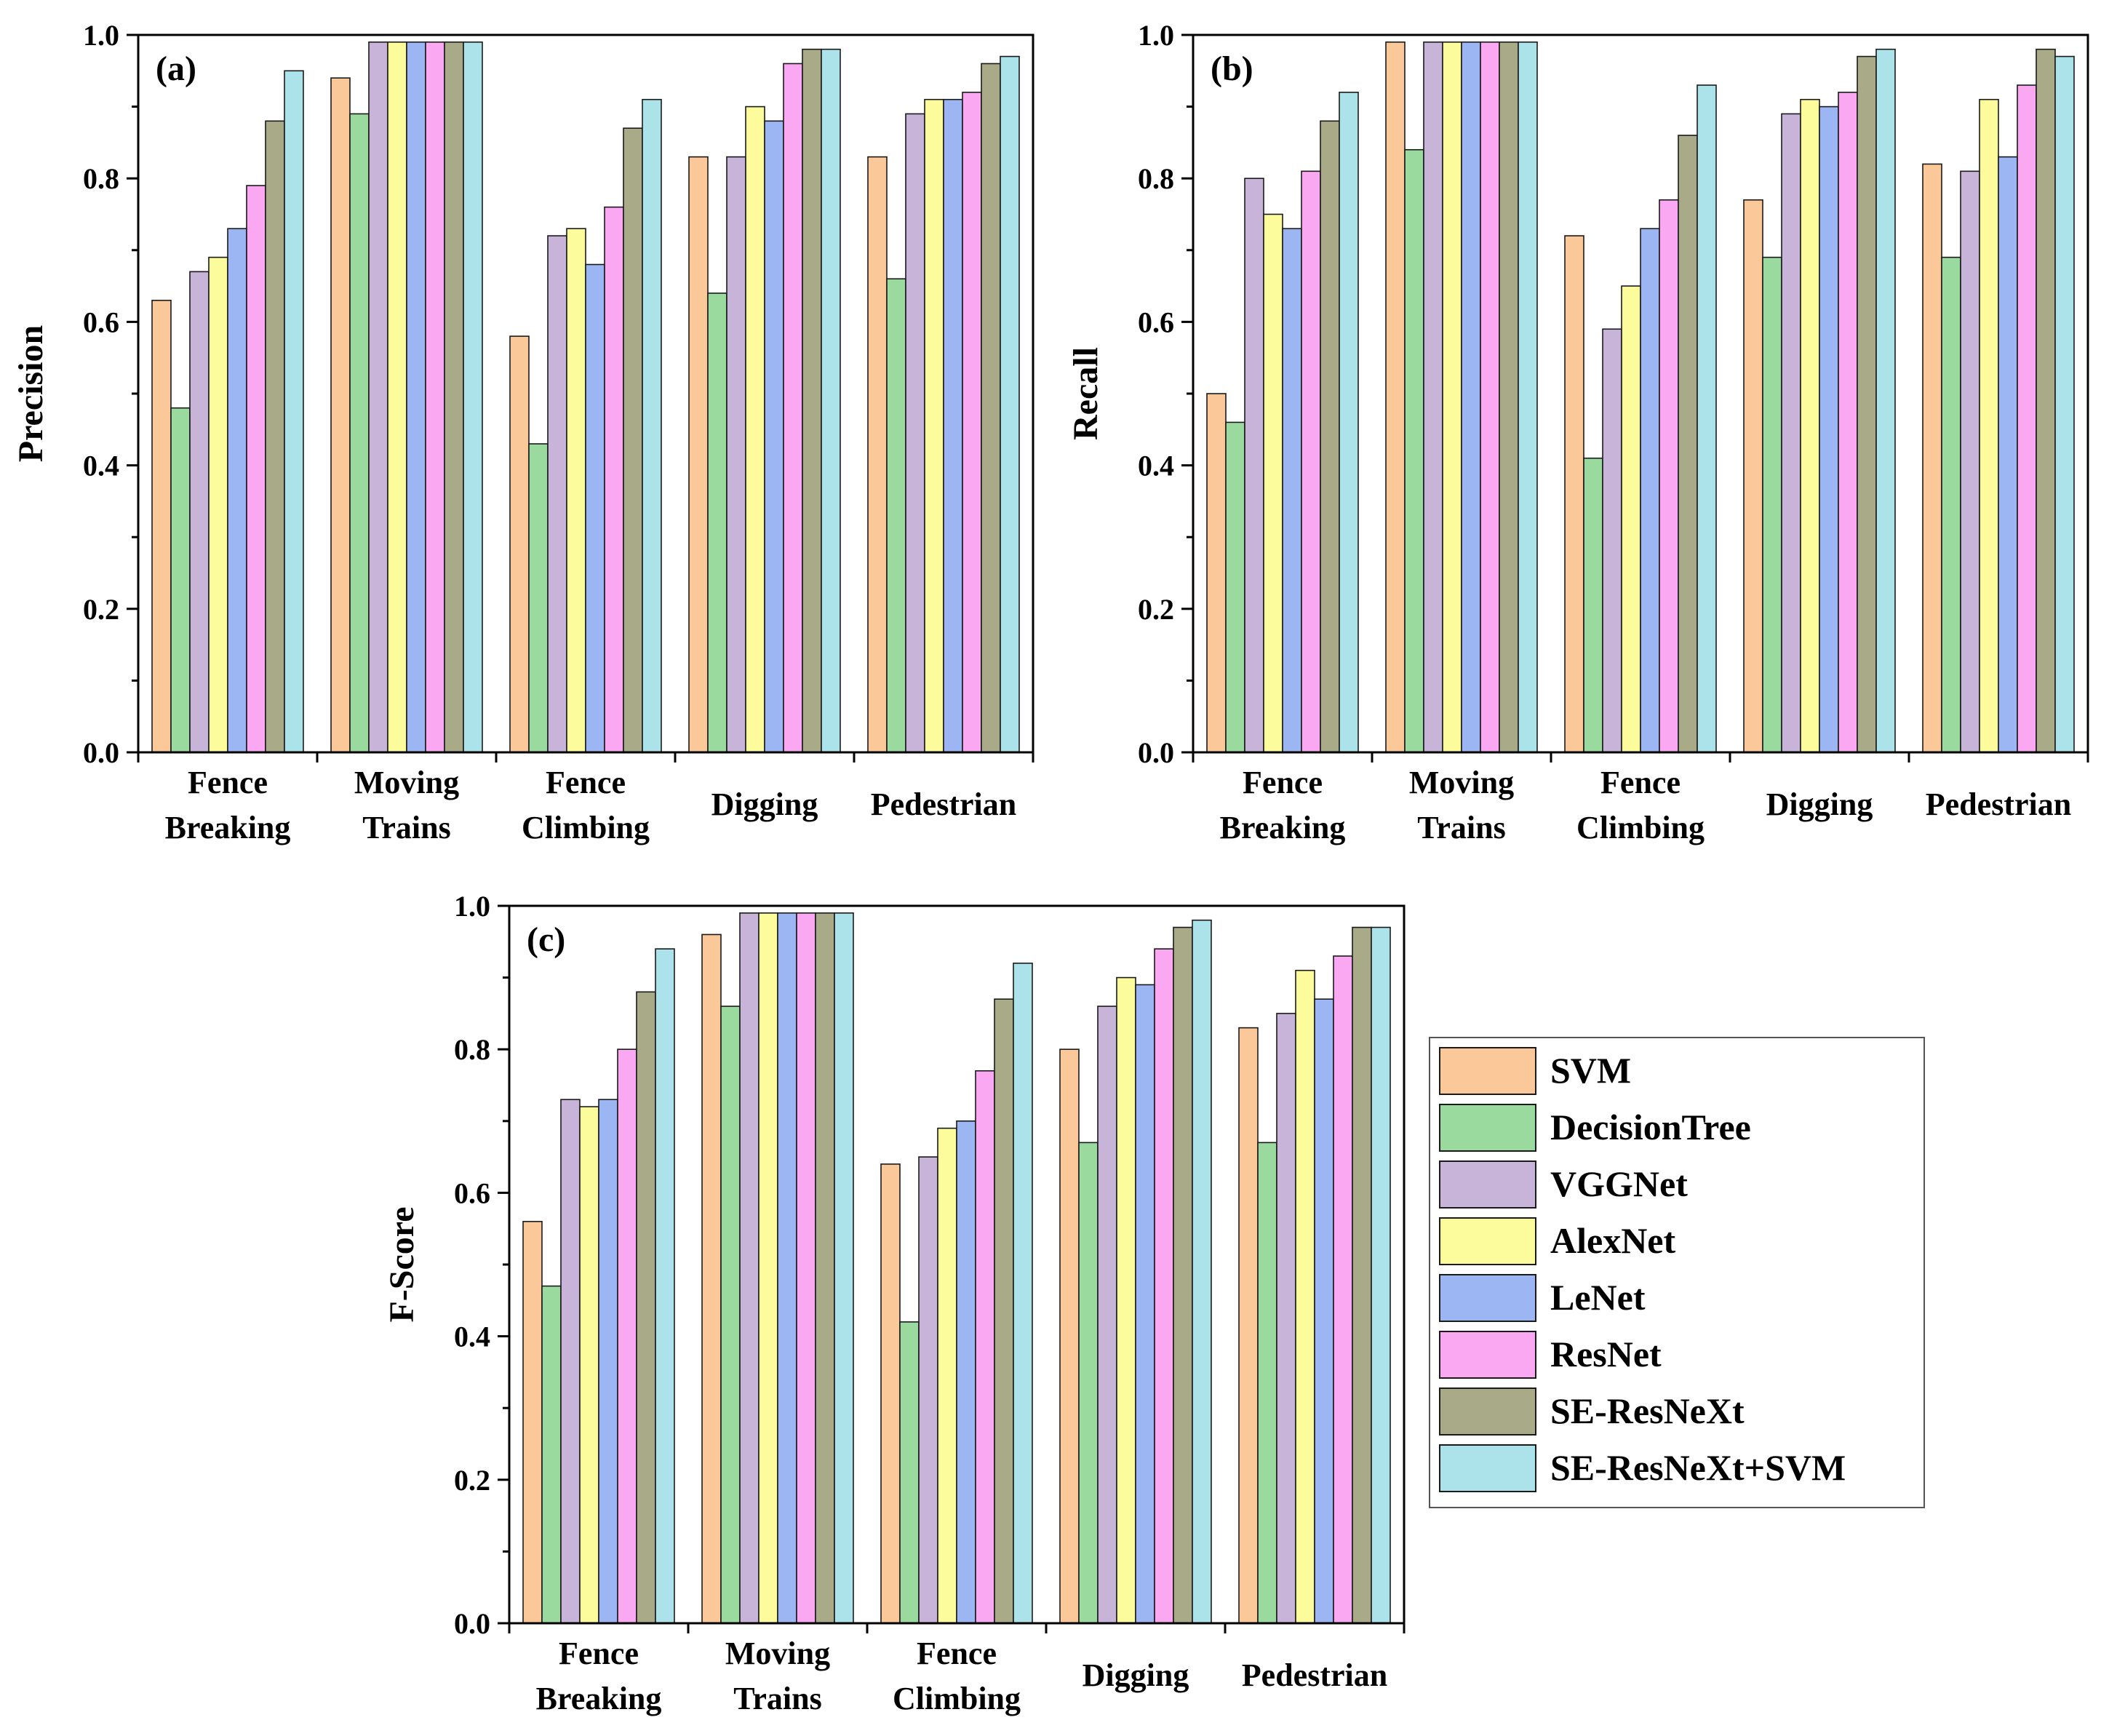 This screenshot has height=1736, width=2101. I want to click on legend-swatch-lenet, so click(1487, 1298).